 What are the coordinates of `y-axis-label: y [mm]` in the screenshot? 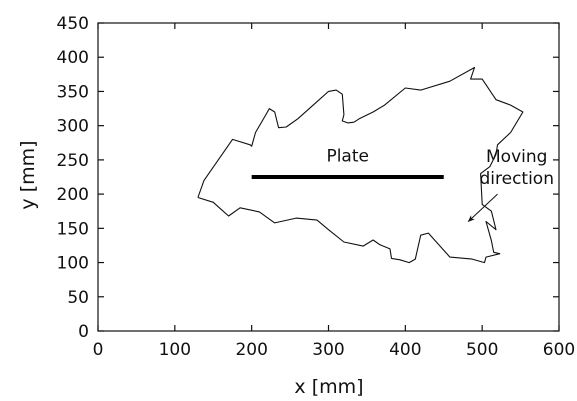 It's located at (28, 174).